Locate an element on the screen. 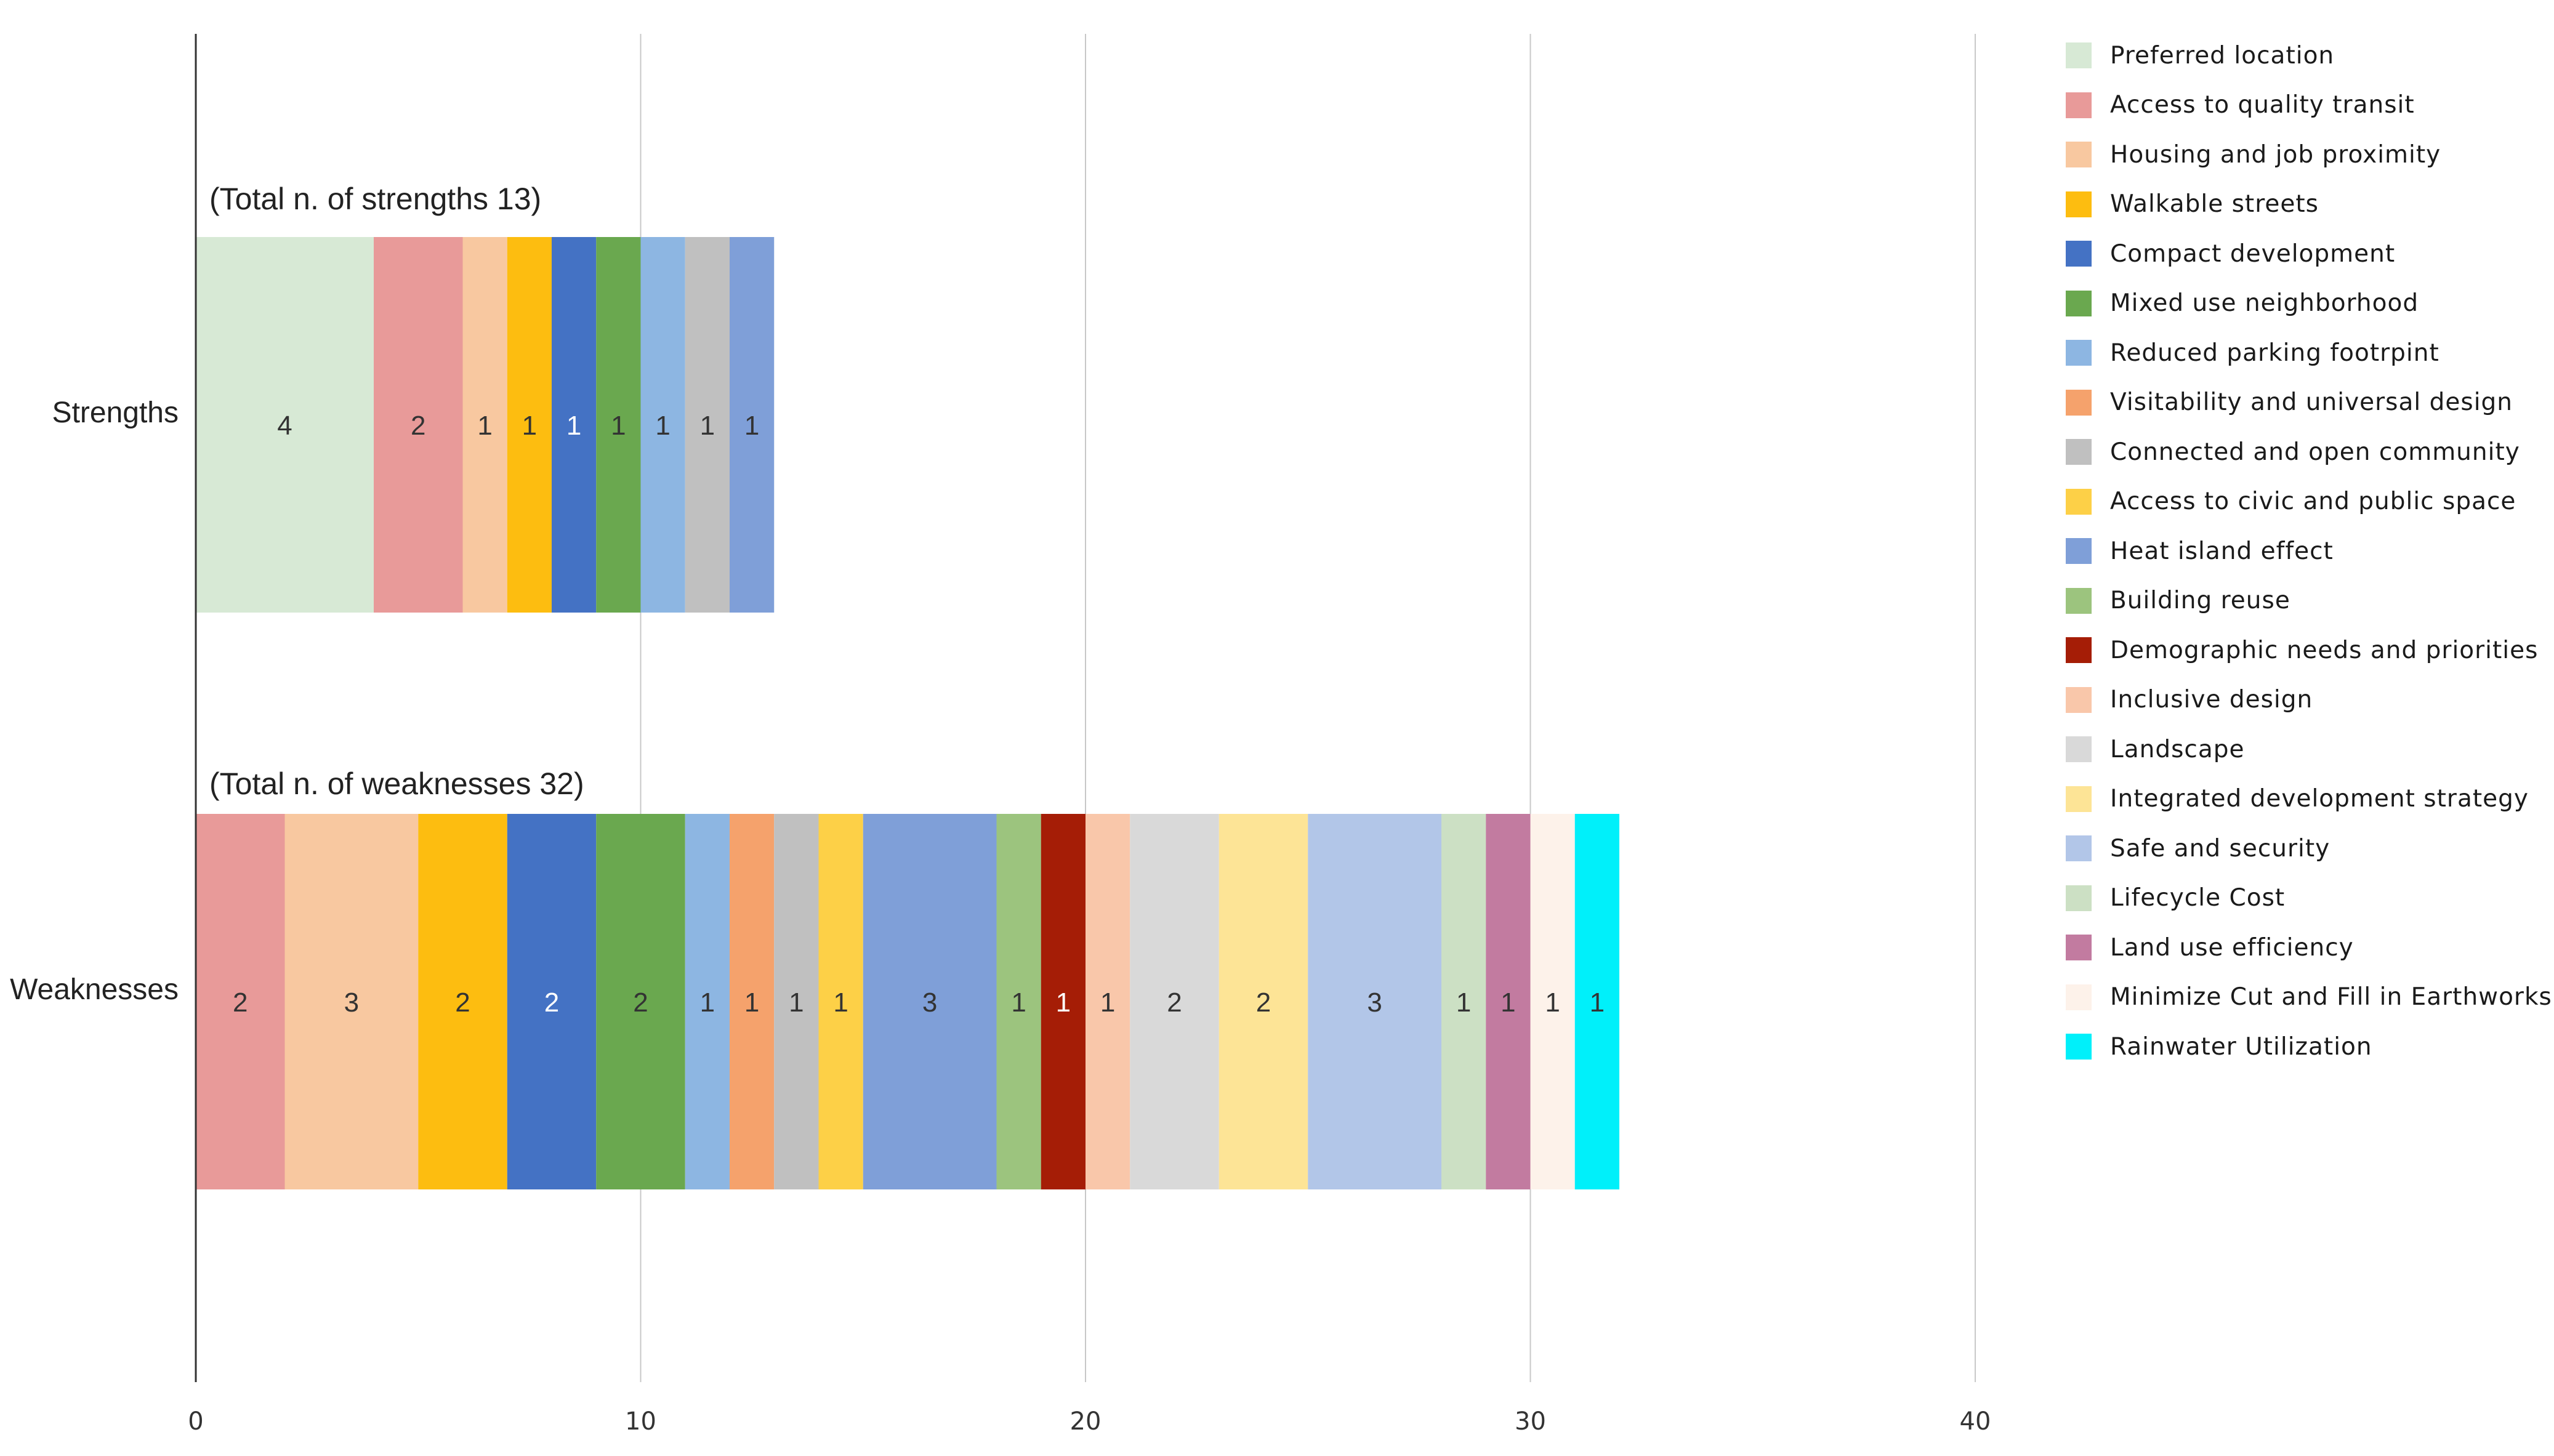 Image resolution: width=2554 pixels, height=1456 pixels. legend-item: Demographic needs and priorities is located at coordinates (2309, 650).